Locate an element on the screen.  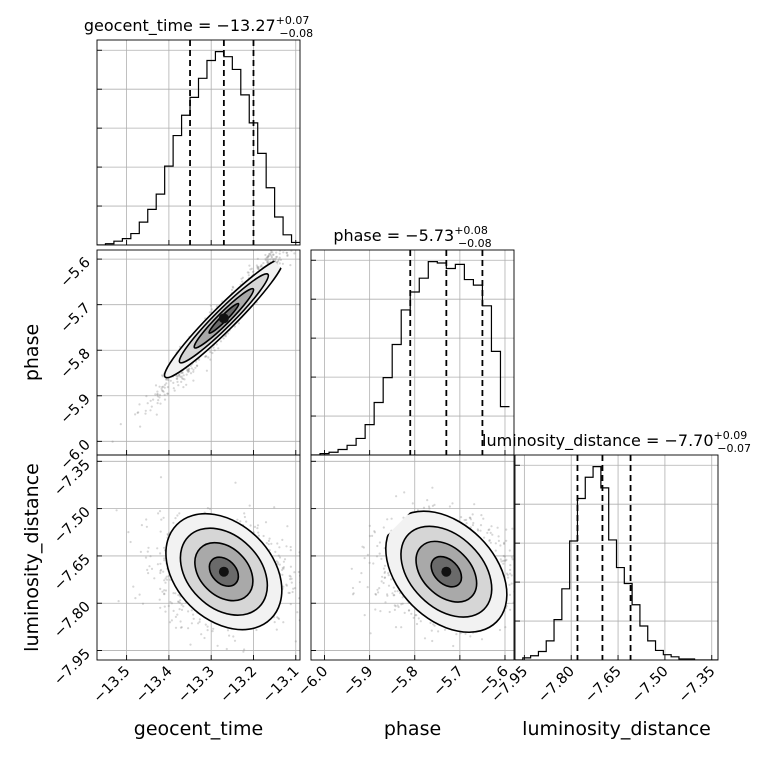
histogram-panel-phase: phase = −5.73+0.08 −0.08 is located at coordinates (412, 340).